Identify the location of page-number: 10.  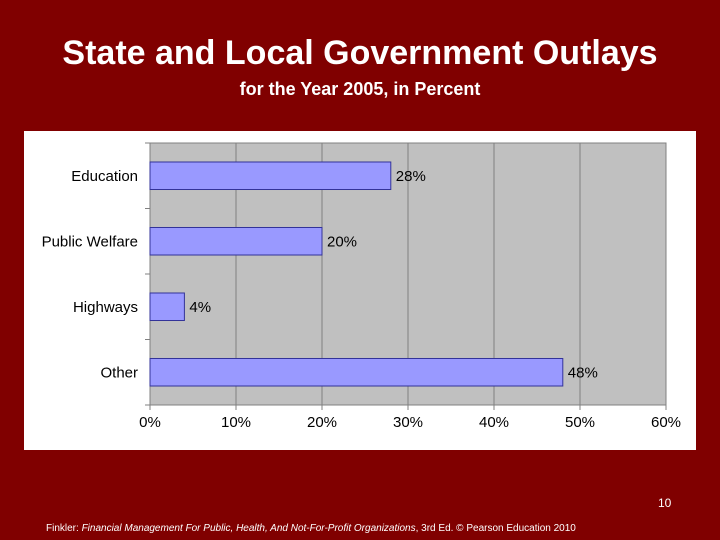
(665, 503).